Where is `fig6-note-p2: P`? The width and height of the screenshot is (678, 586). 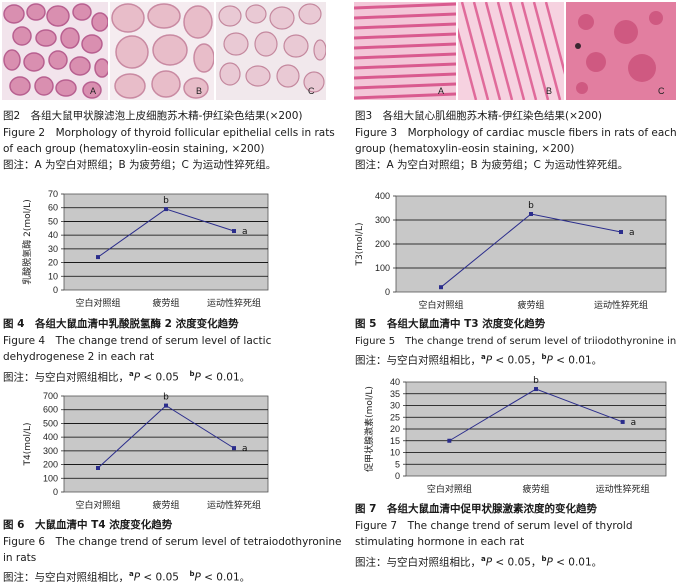
fig6-note-p2: P is located at coordinates (197, 577).